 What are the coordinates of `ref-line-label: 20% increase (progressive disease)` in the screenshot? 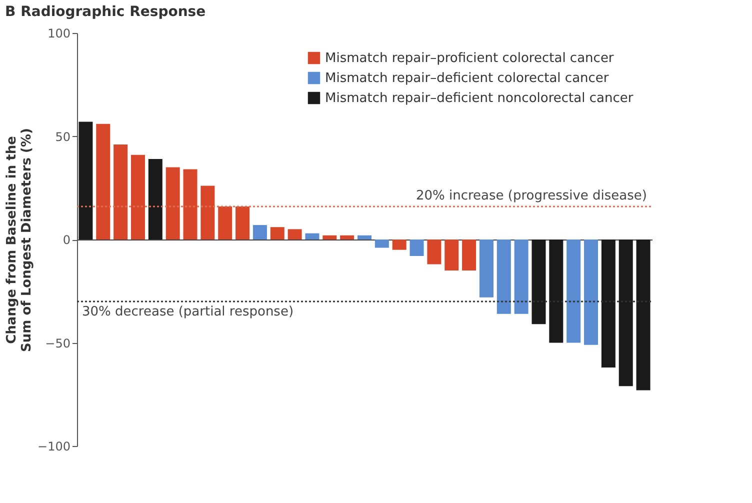 It's located at (531, 196).